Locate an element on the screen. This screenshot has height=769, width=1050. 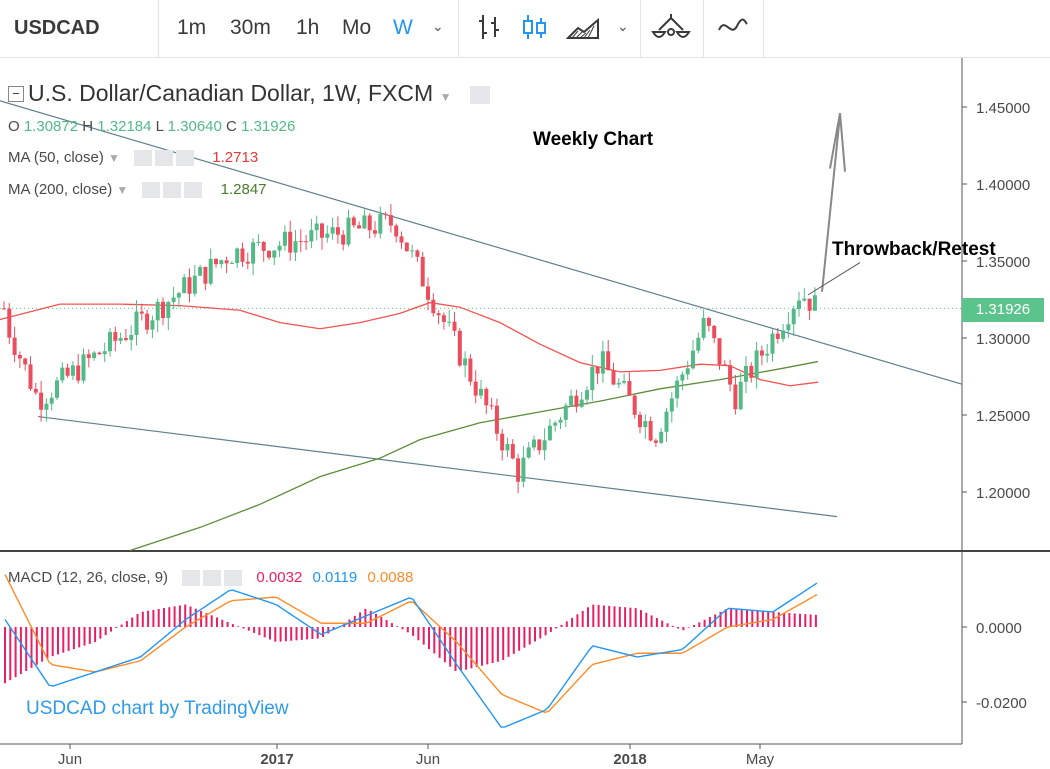
tradingview-credit: USDCAD chart by TradingView is located at coordinates (157, 708).